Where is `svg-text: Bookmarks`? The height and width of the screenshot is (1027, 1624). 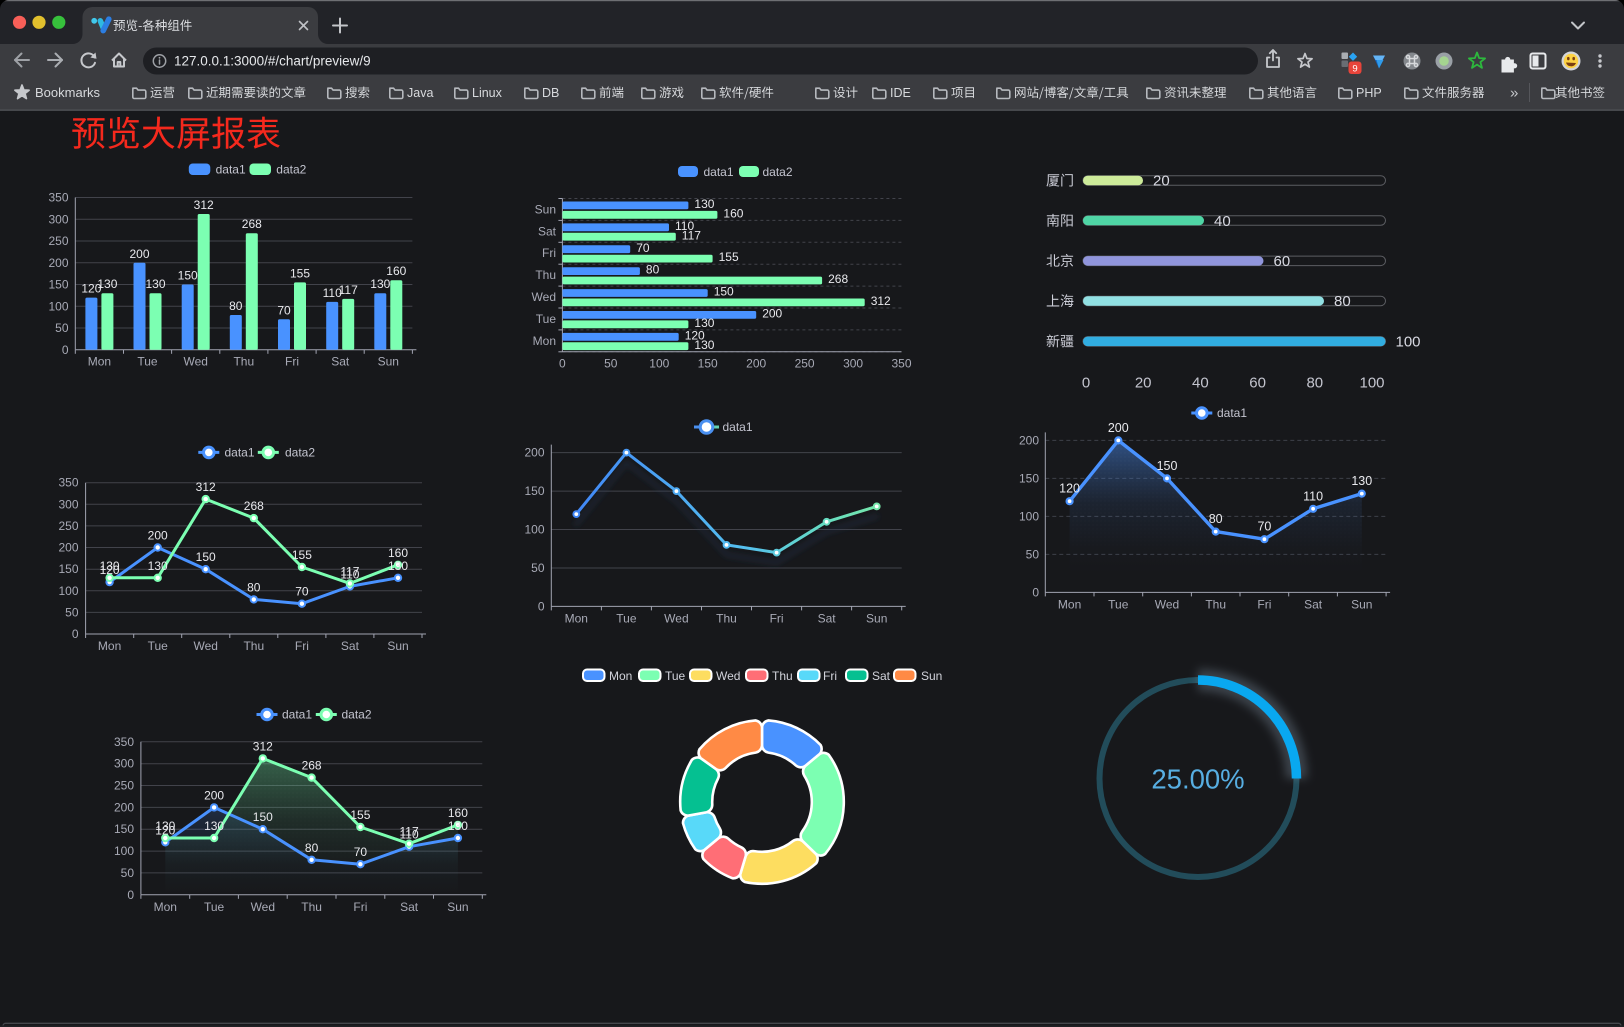
svg-text: Bookmarks is located at coordinates (68, 92).